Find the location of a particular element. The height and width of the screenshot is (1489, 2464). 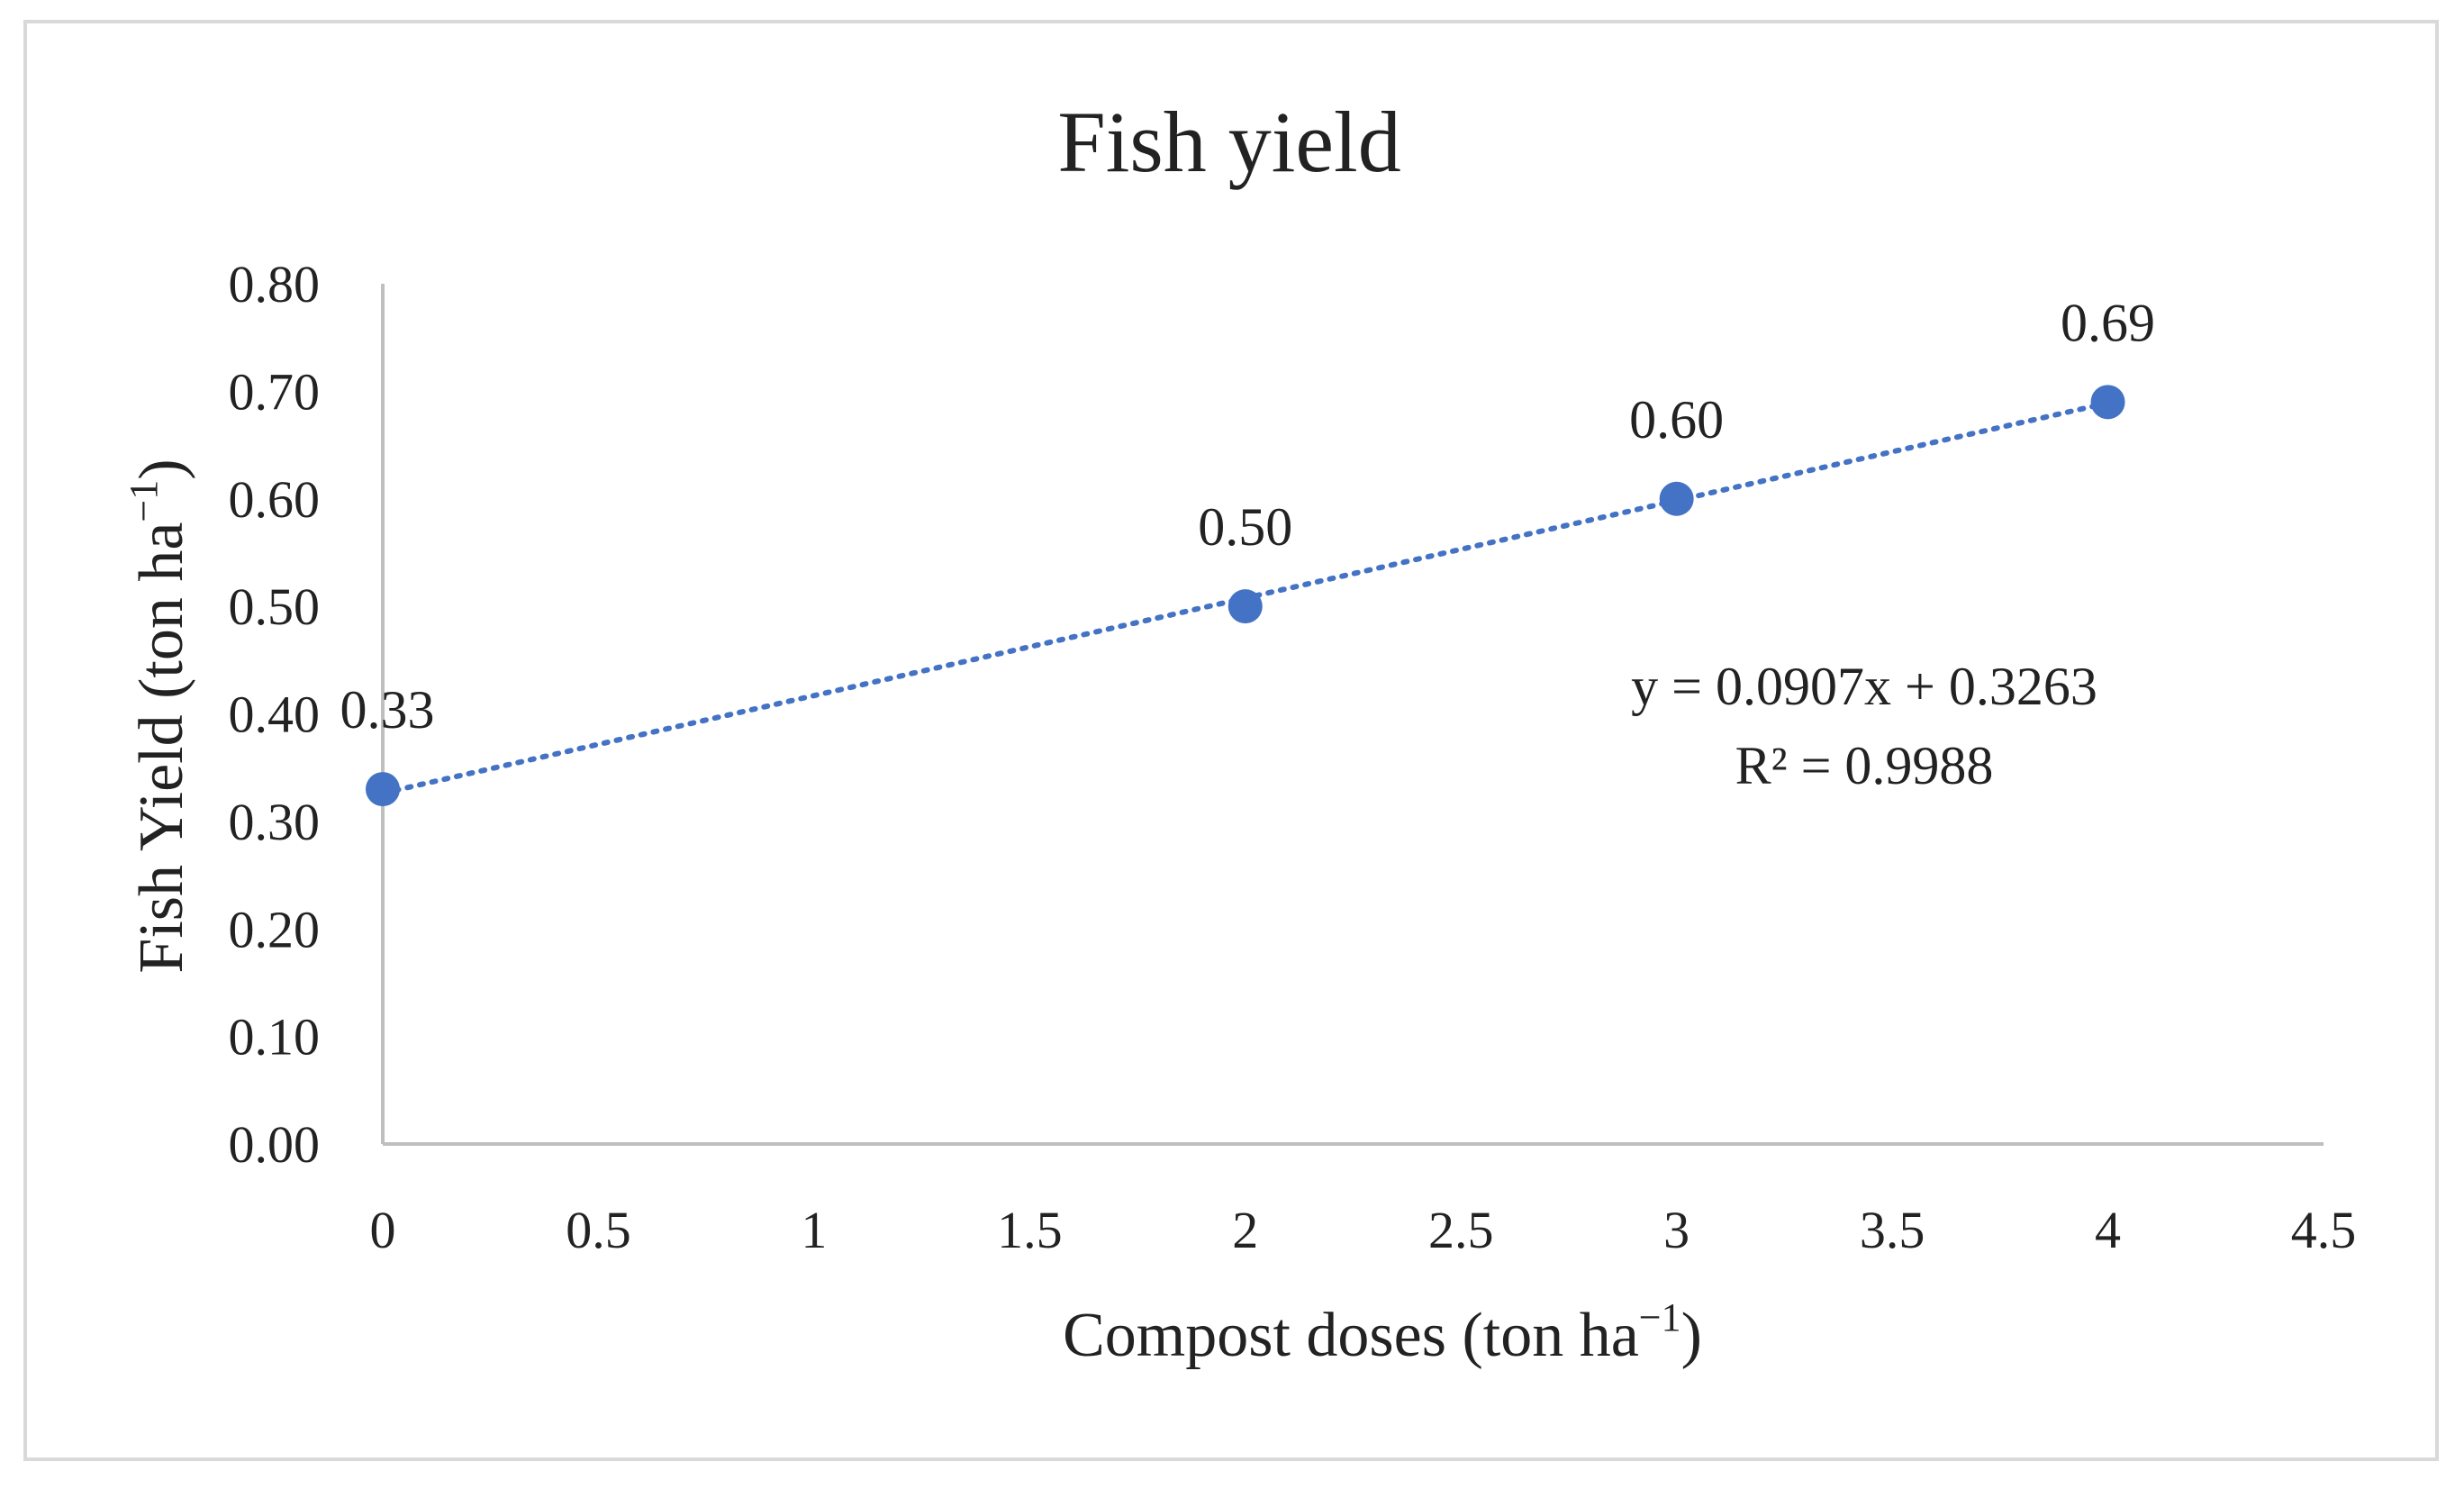

y-axis-label-superscript: −1 is located at coordinates (144, 501).